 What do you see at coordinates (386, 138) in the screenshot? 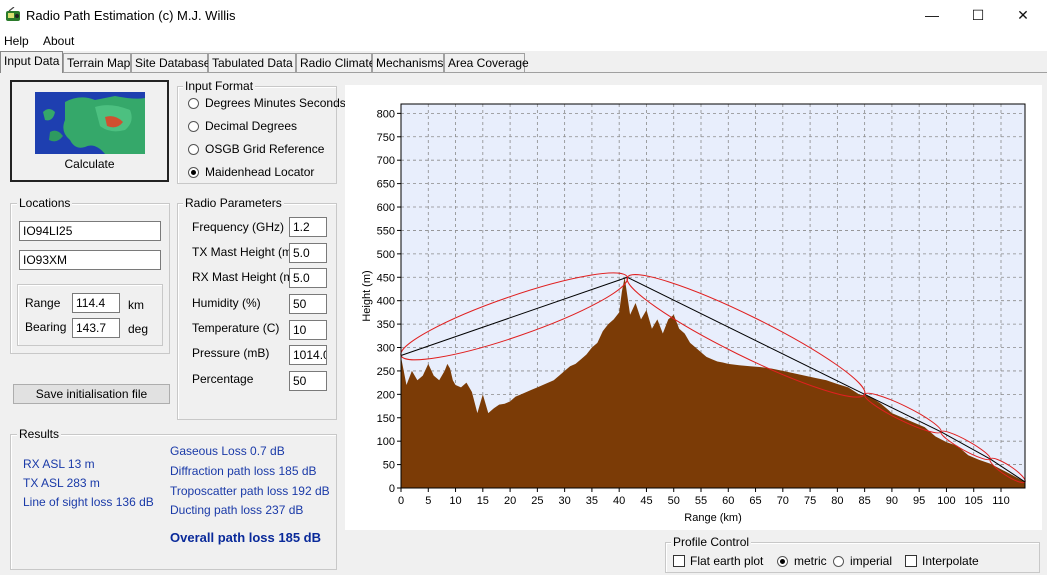
I see `y-tick-label: 750` at bounding box center [386, 138].